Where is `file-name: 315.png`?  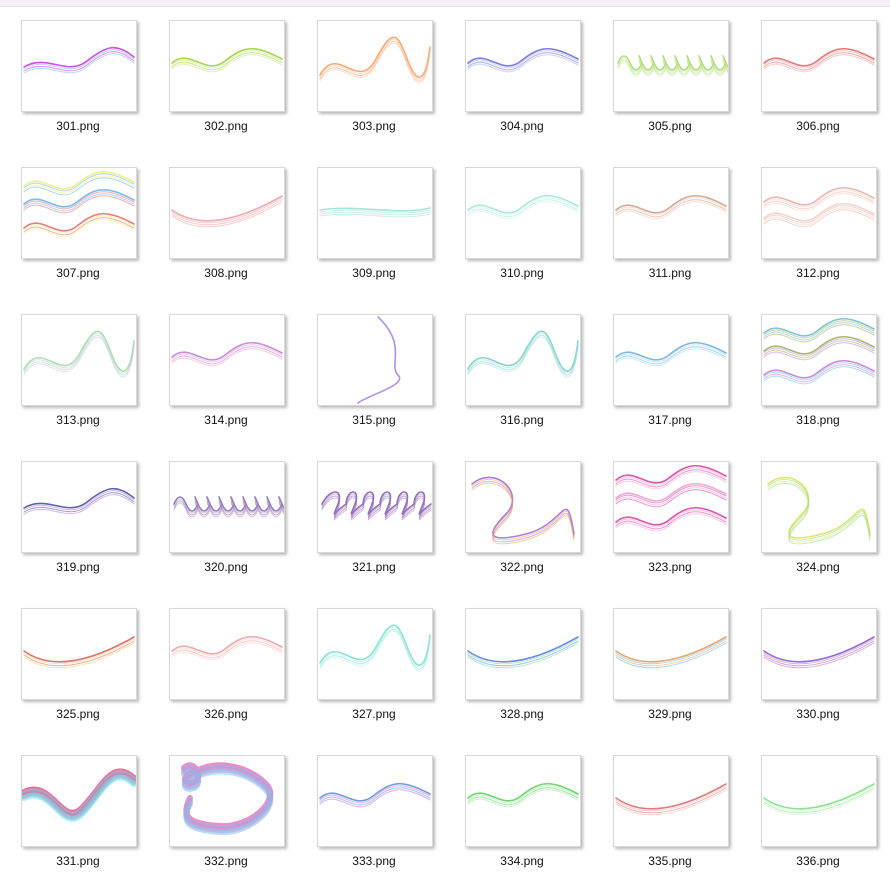
file-name: 315.png is located at coordinates (374, 420).